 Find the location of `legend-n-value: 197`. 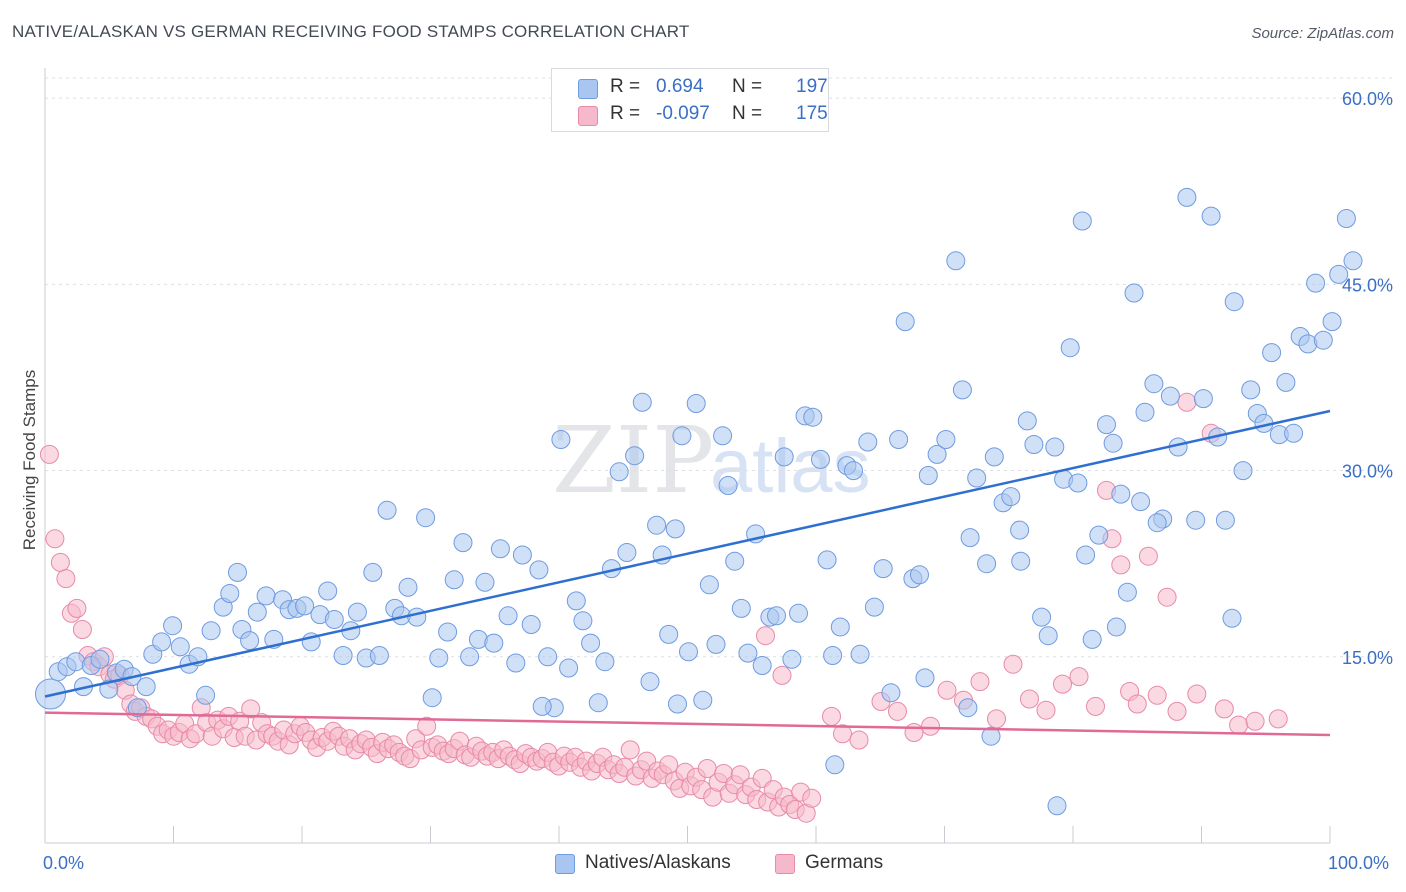

legend-n-value: 197 is located at coordinates (812, 86).